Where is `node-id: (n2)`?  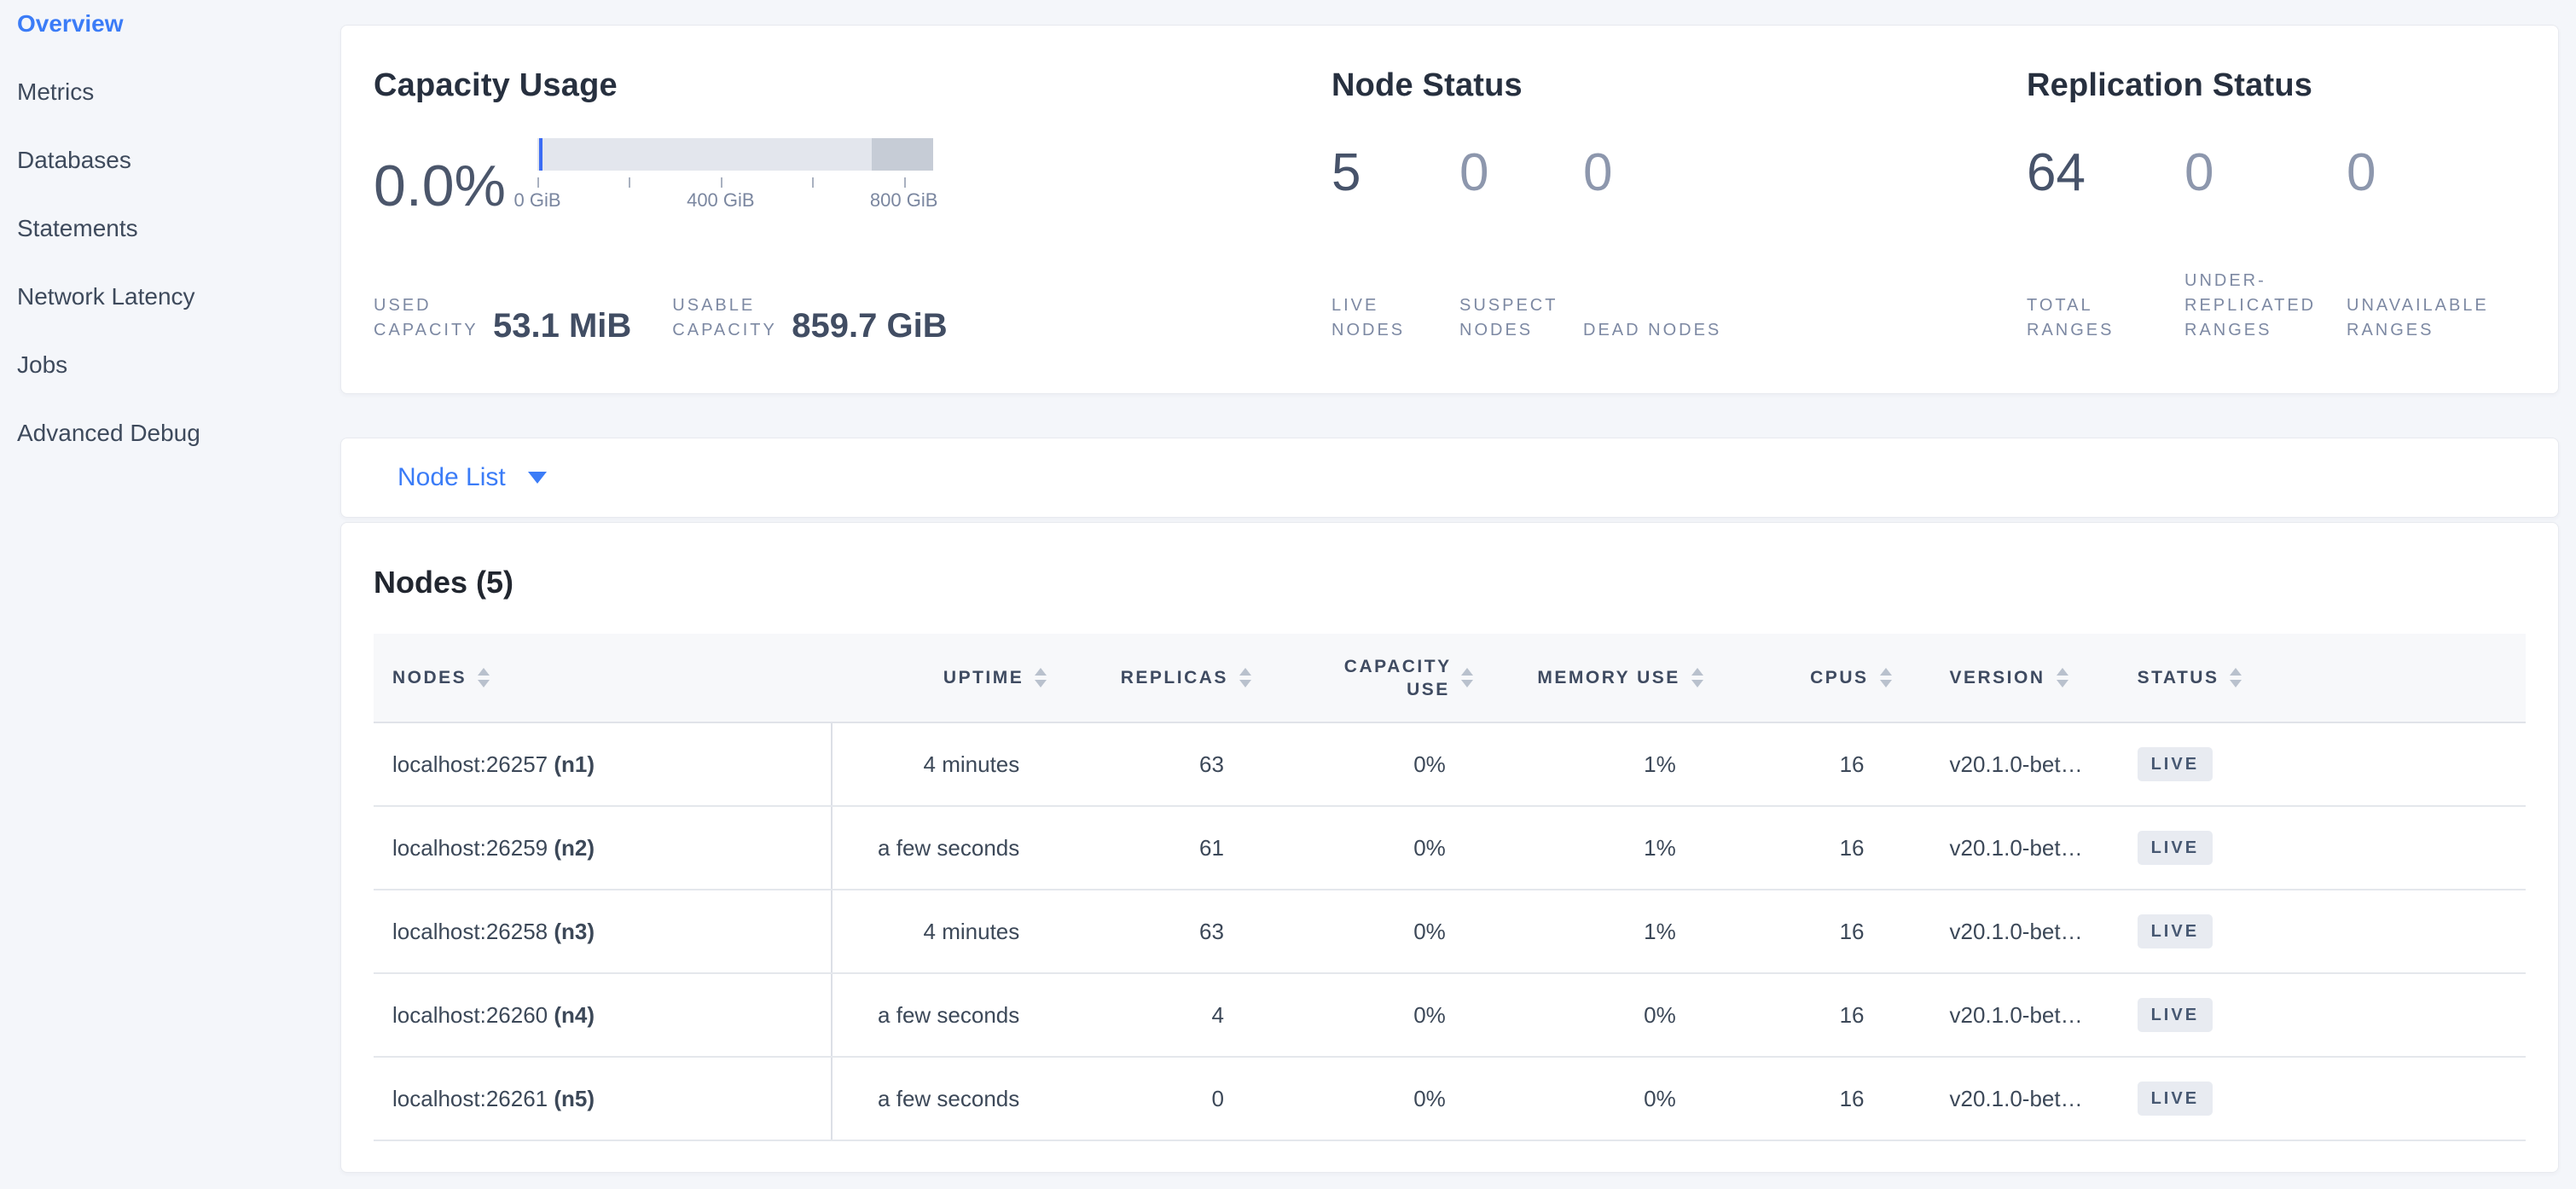 node-id: (n2) is located at coordinates (574, 847).